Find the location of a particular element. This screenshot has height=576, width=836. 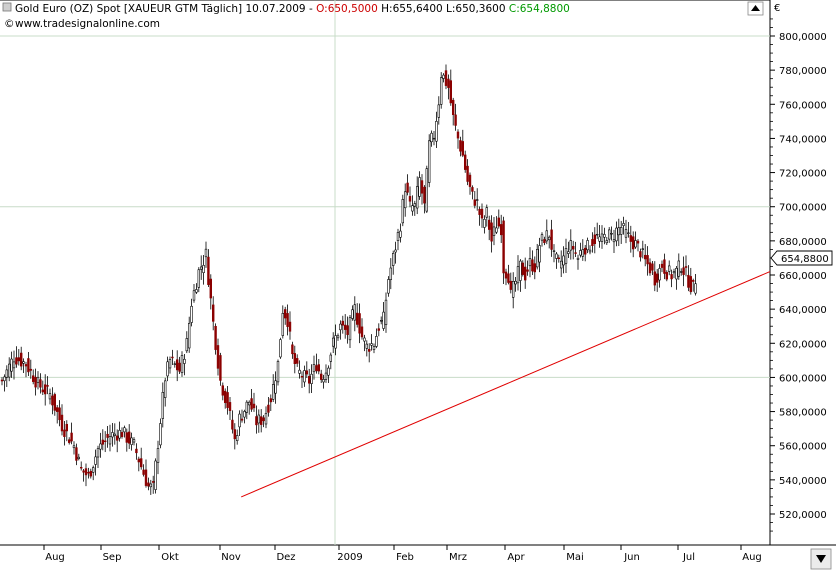

y-tick-label: 800,0000 is located at coordinates (803, 37).